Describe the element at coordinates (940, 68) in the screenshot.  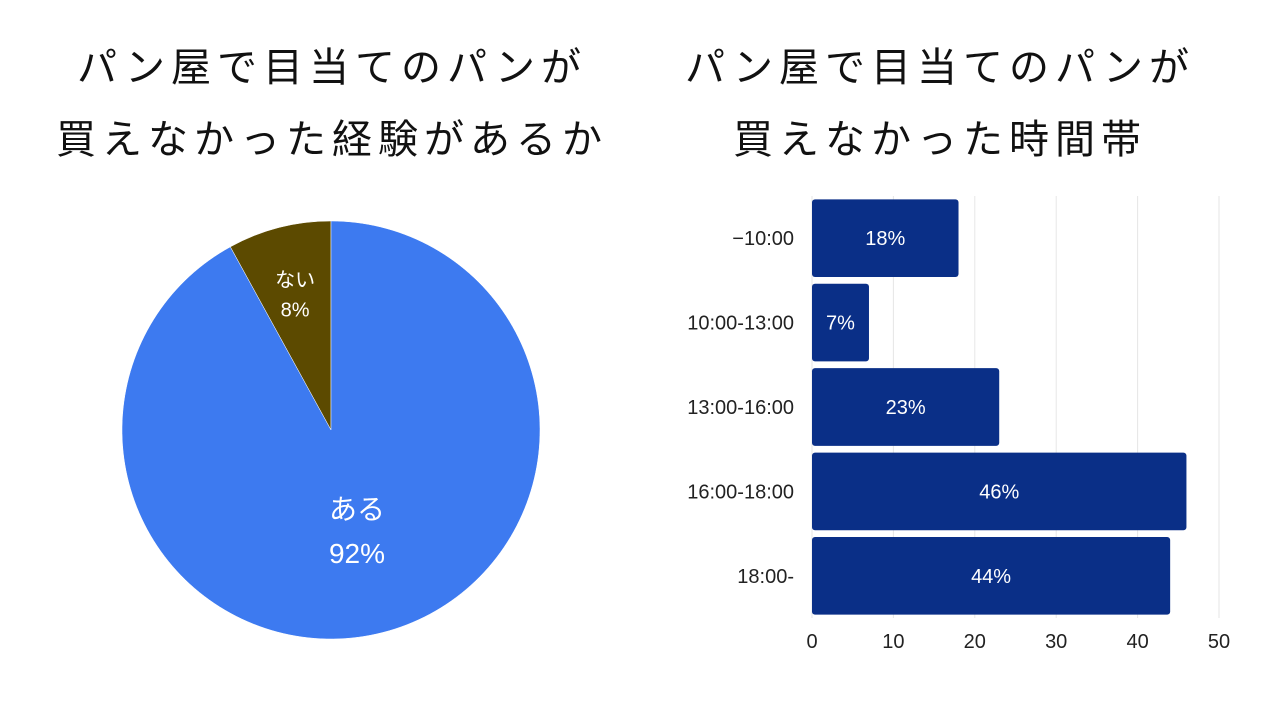
I see `bar-title-line-1: パン屋で目当てのパンが` at that location.